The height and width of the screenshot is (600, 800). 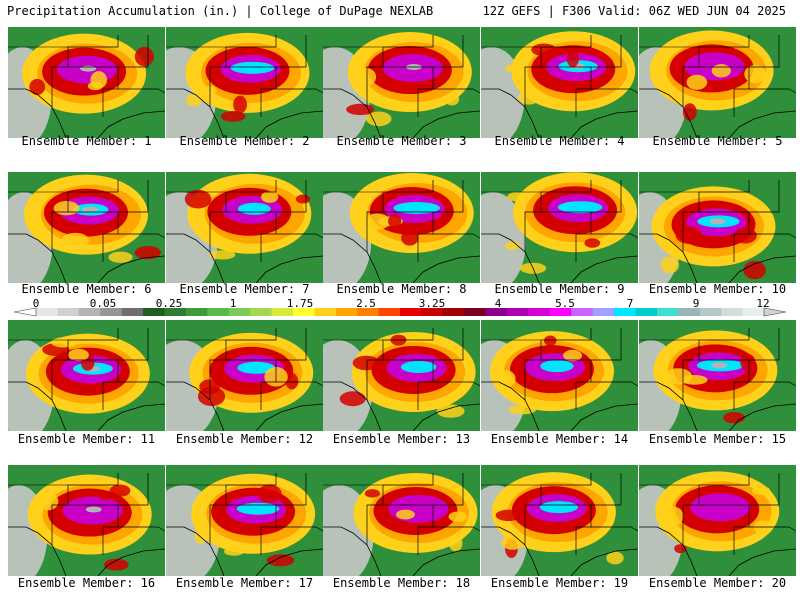 What do you see at coordinates (25, 312) in the screenshot?
I see `colorbar-left-arrow` at bounding box center [25, 312].